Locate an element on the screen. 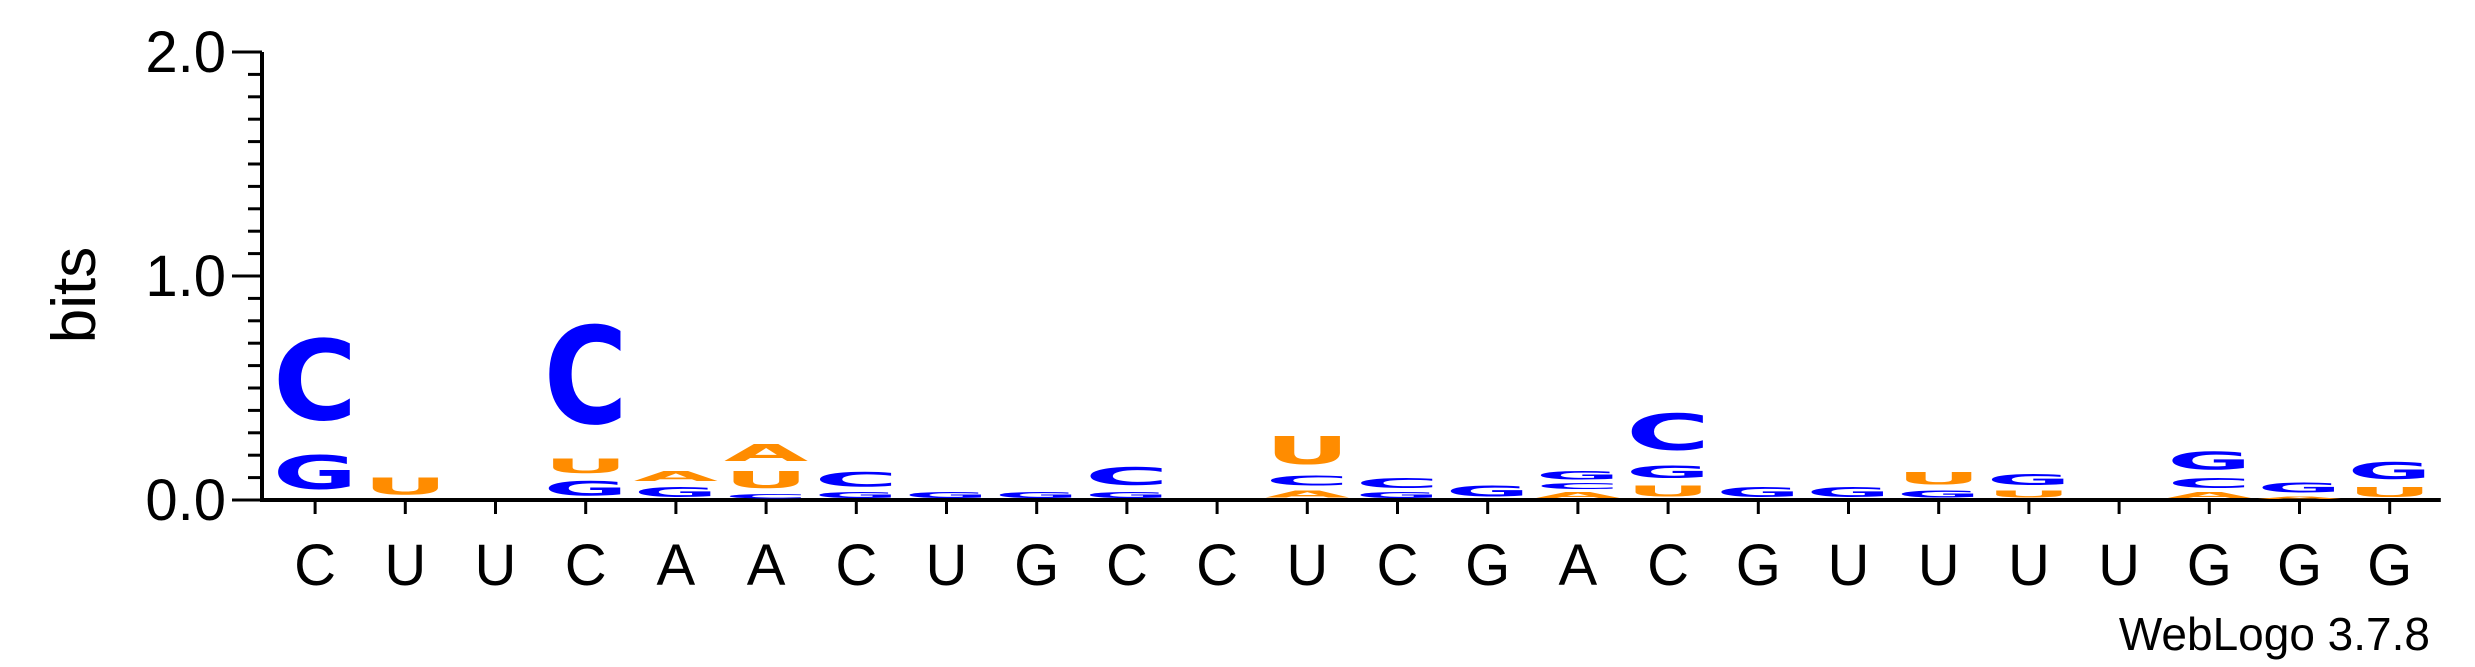 This screenshot has width=2475, height=667. y-axis-label: bits is located at coordinates (74, 295).